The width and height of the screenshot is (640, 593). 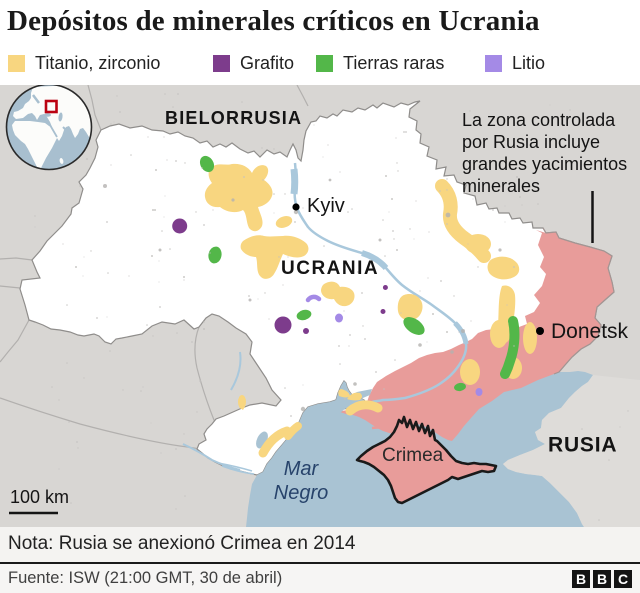 What do you see at coordinates (301, 493) in the screenshot?
I see `svg-text: Negro` at bounding box center [301, 493].